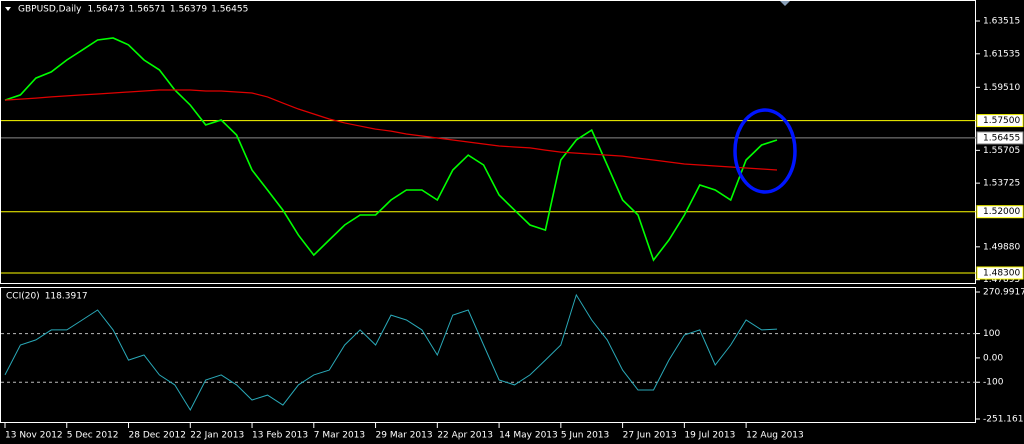 This screenshot has width=1024, height=444. What do you see at coordinates (1001, 21) in the screenshot?
I see `y-tick-label: 1.63515` at bounding box center [1001, 21].